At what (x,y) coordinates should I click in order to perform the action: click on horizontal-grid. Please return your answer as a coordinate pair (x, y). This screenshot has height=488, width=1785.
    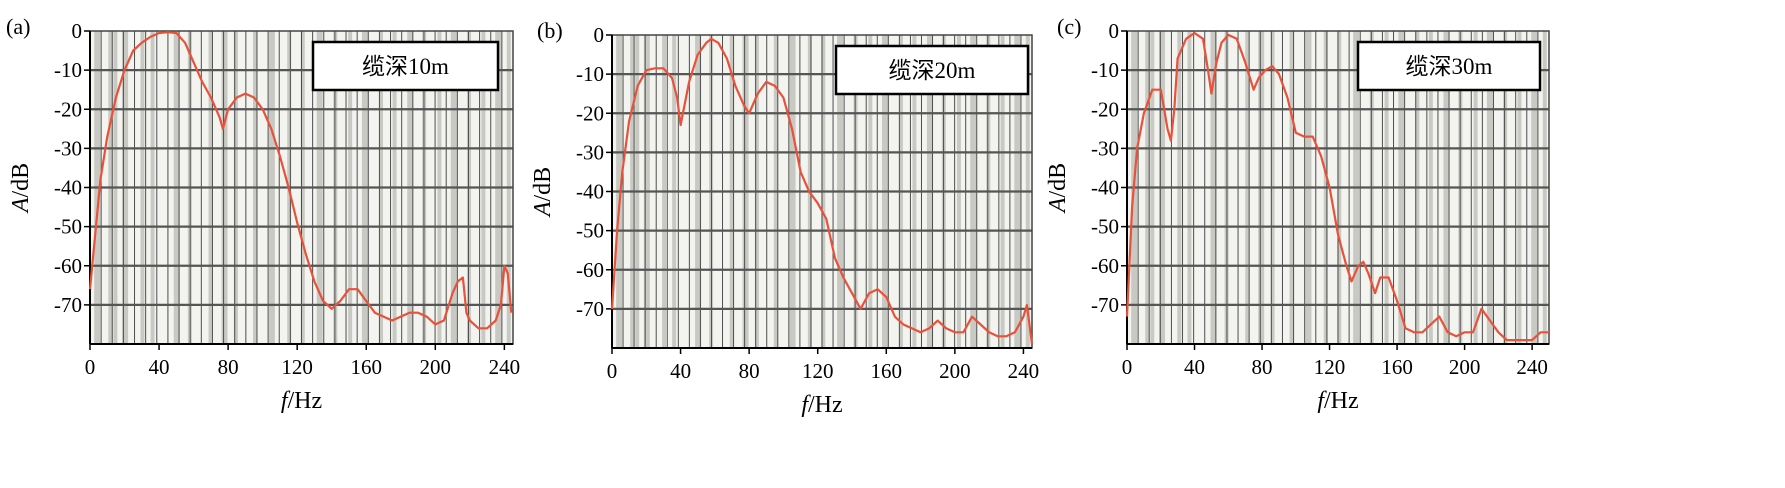
    Looking at the image, I should click on (1338, 187).